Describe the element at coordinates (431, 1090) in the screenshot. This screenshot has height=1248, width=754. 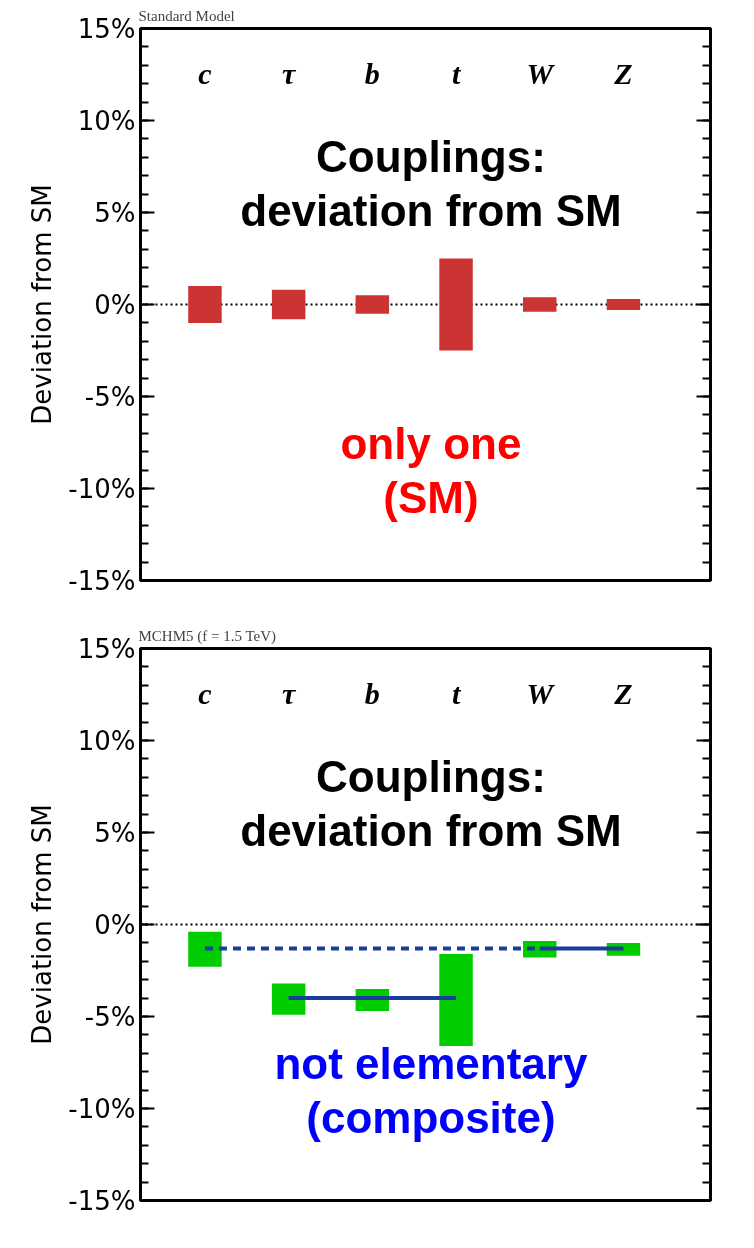
I see `annotation: not elementary (composite)` at that location.